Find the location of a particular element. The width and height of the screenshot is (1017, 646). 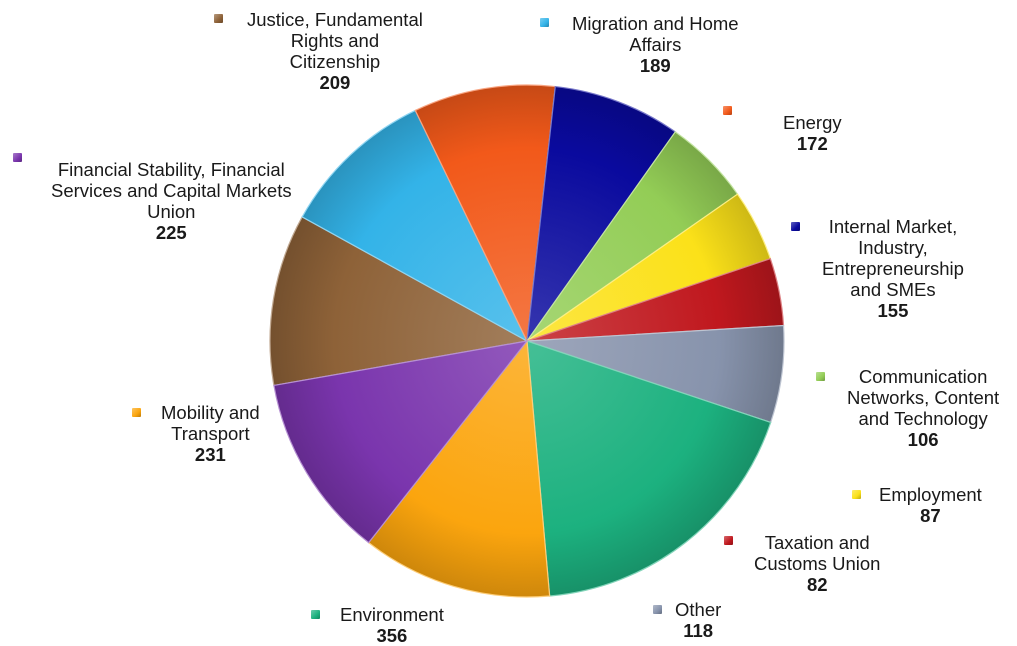

data-label-value: 106 is located at coordinates (923, 439).